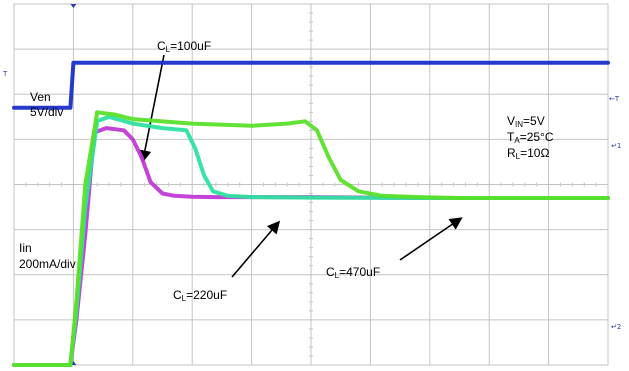 The image size is (629, 371). I want to click on arrow-cl220, so click(256, 249).